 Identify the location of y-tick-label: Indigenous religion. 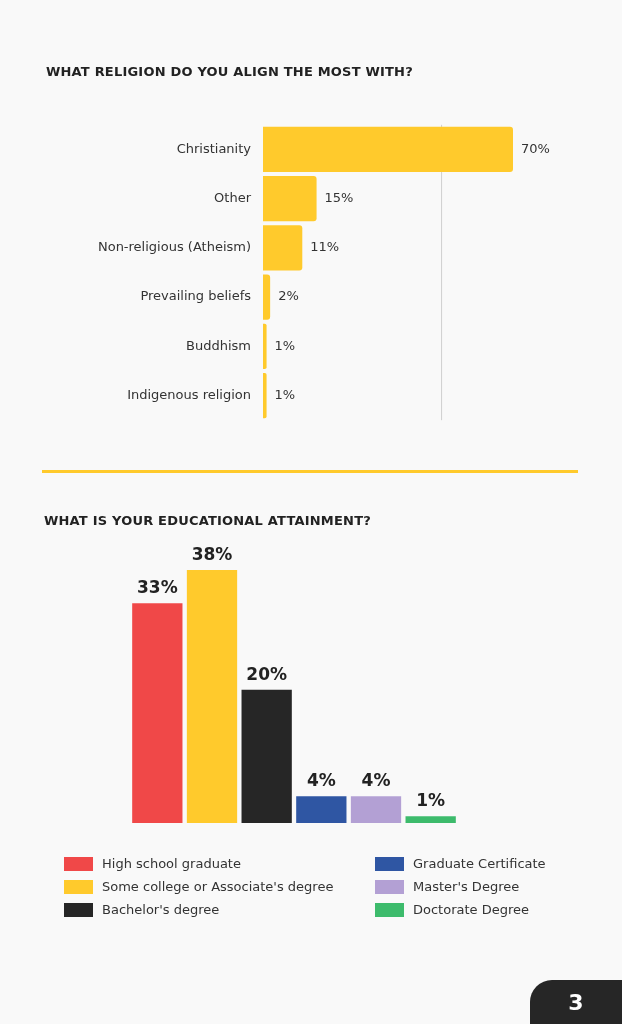
(189, 394).